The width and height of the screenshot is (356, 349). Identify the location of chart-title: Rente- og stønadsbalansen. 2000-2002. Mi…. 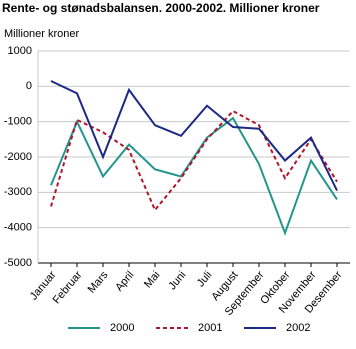
(161, 8).